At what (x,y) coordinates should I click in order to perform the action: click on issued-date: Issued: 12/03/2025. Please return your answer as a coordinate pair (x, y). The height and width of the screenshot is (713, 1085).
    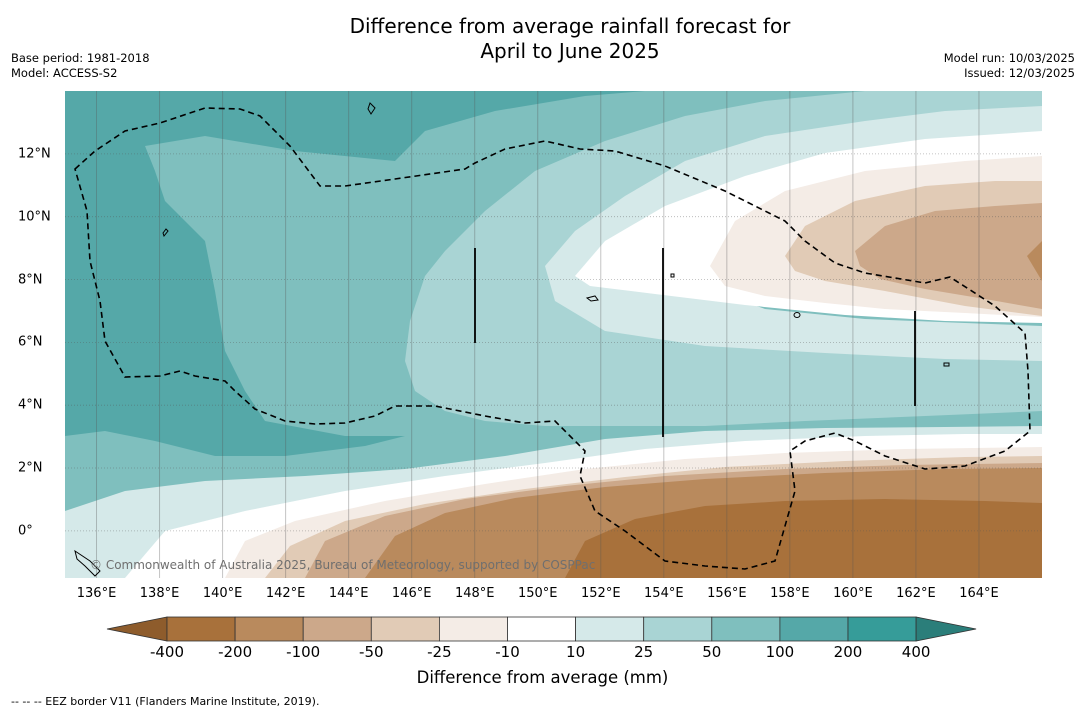
    Looking at the image, I should click on (1019, 73).